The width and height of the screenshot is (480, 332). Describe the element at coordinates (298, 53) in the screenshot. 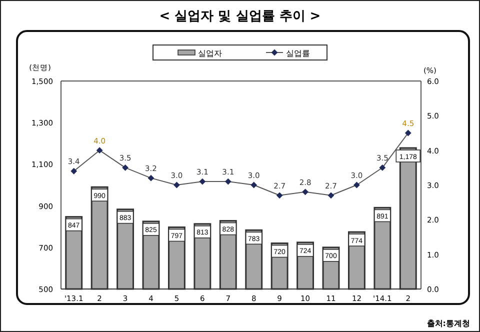

I see `legend-label: 실업률` at that location.